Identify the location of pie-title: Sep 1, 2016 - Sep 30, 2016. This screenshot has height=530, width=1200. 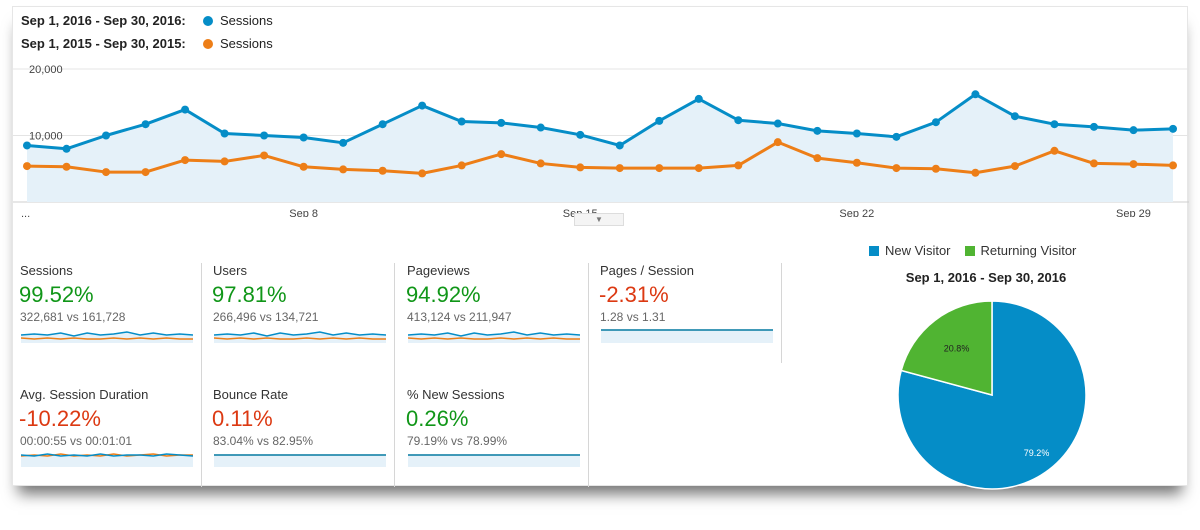
(986, 277).